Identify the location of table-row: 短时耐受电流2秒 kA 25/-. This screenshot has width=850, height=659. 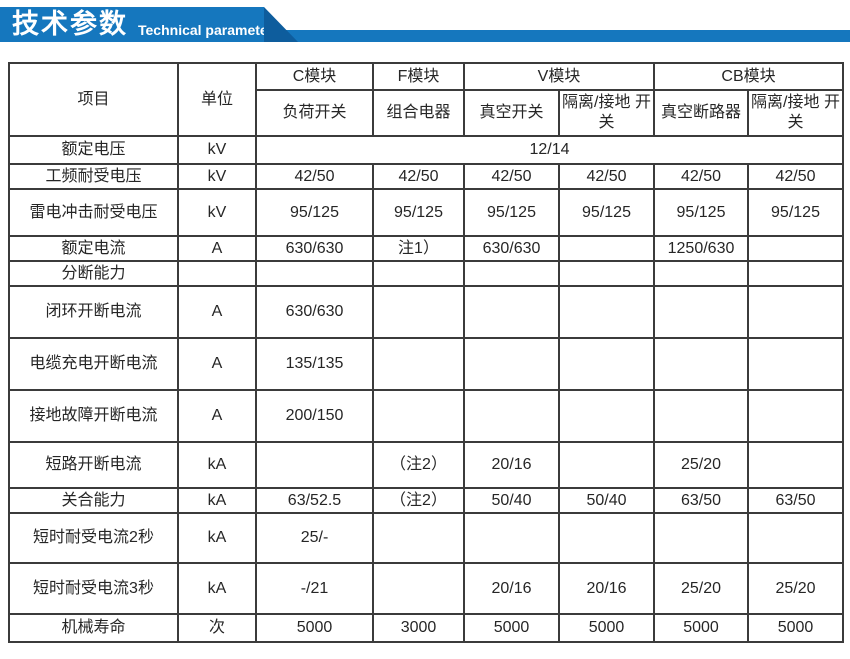
(426, 538).